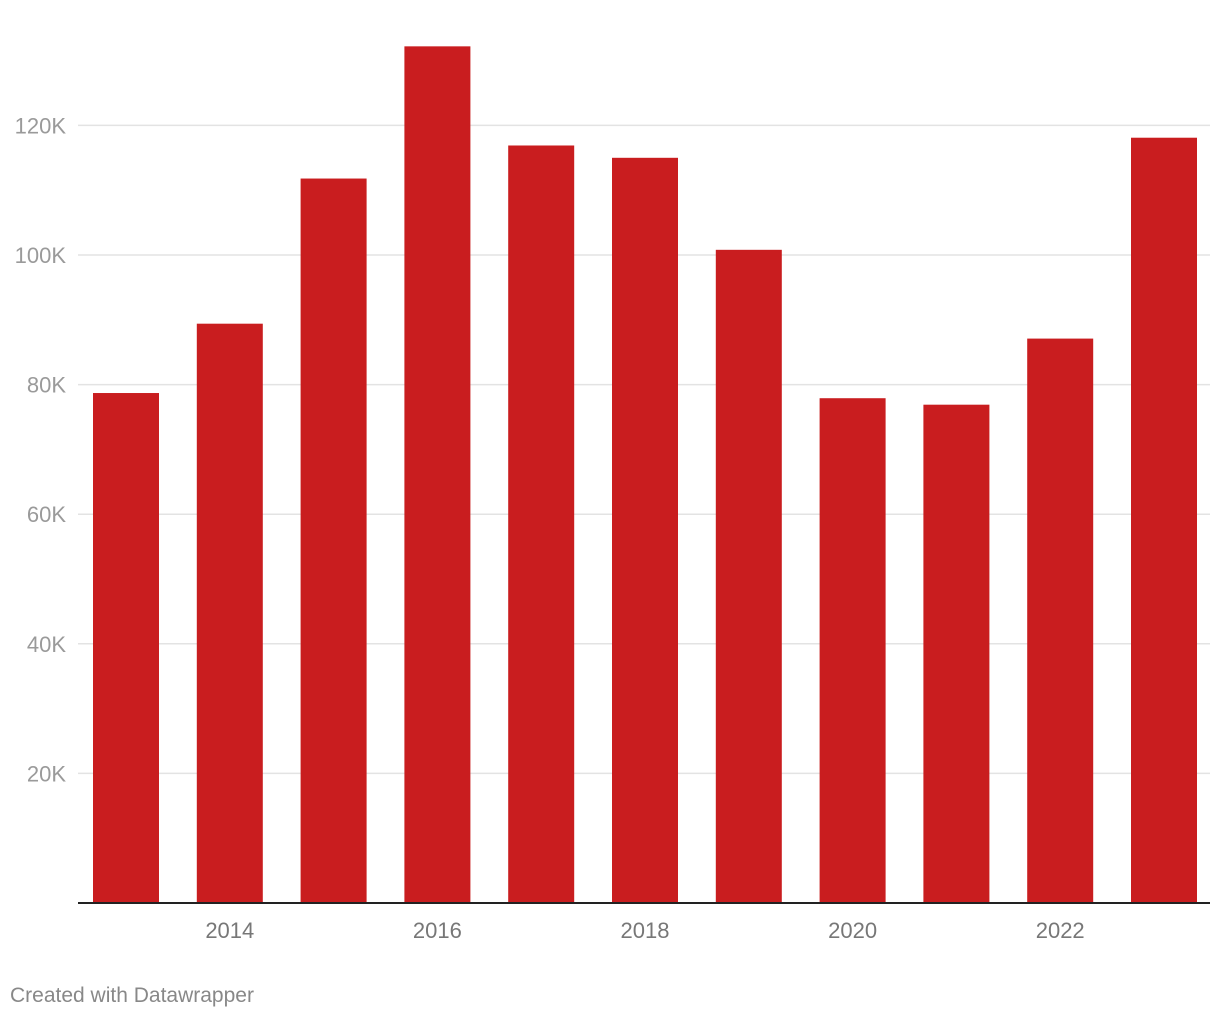 The width and height of the screenshot is (1220, 1020). What do you see at coordinates (132, 995) in the screenshot?
I see `datawrapper-credit: Created with Datawrapper` at bounding box center [132, 995].